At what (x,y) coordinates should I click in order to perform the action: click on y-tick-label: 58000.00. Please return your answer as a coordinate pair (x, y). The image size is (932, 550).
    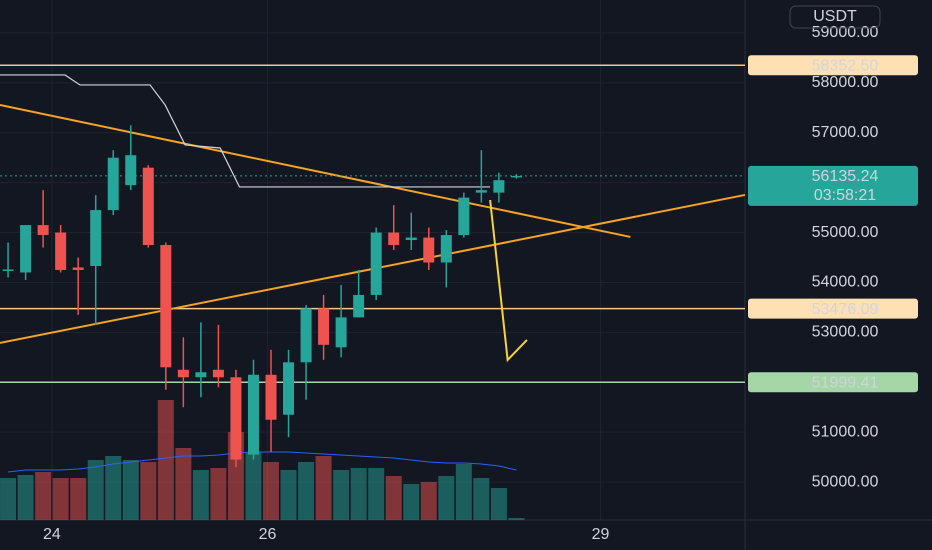
    Looking at the image, I should click on (845, 82).